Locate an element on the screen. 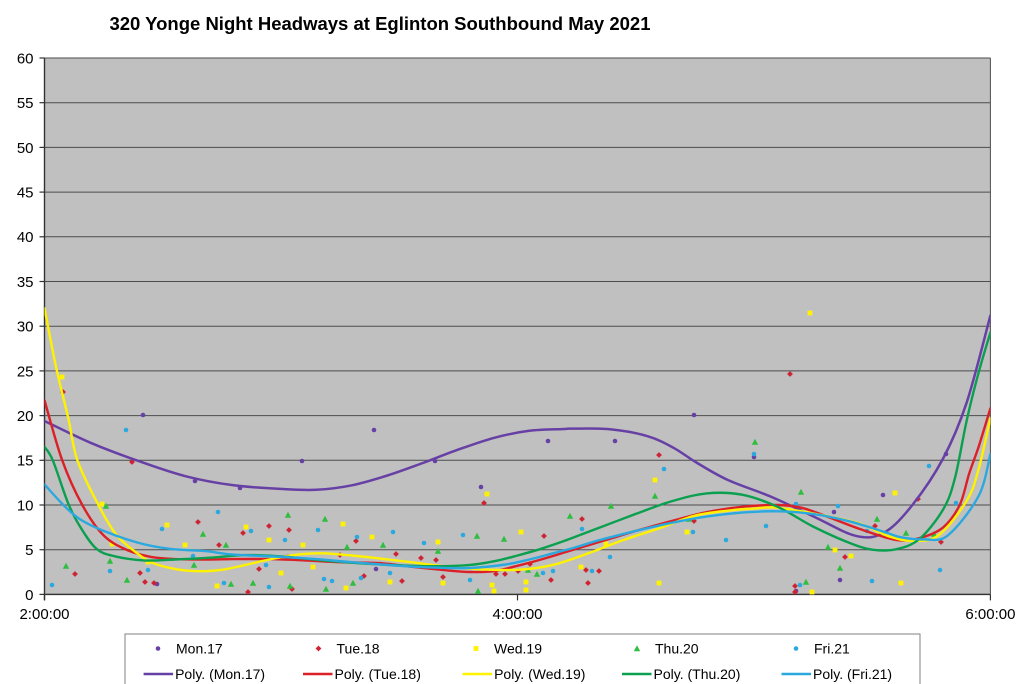 The height and width of the screenshot is (684, 1024). svg-text: 10 is located at coordinates (25, 505).